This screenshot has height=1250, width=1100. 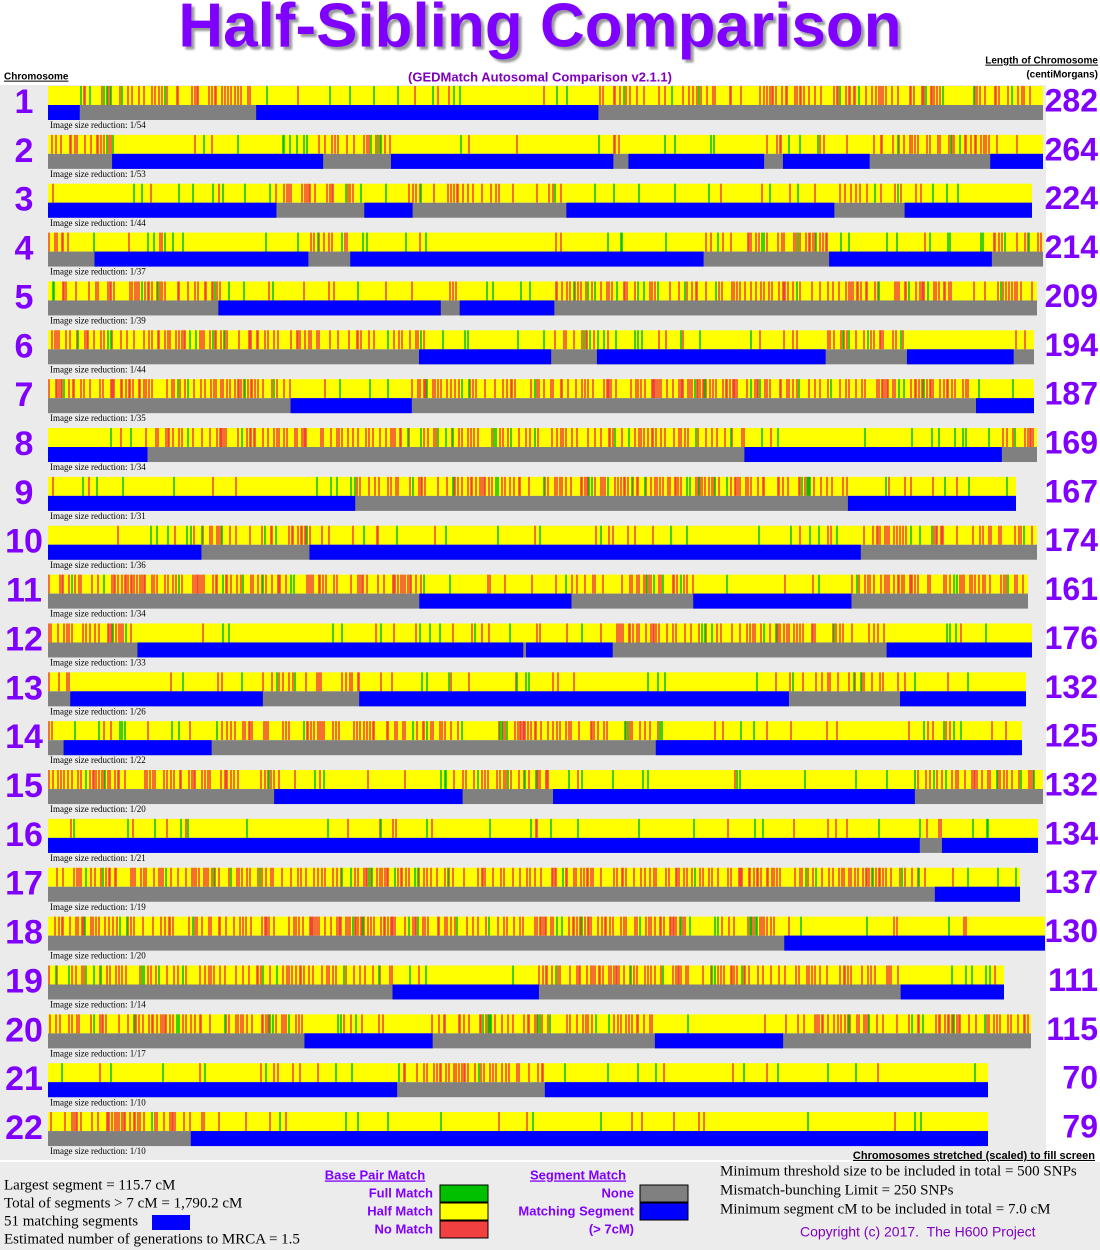 I want to click on reduction-label: Image size reduction: 1/34, so click(x=98, y=467).